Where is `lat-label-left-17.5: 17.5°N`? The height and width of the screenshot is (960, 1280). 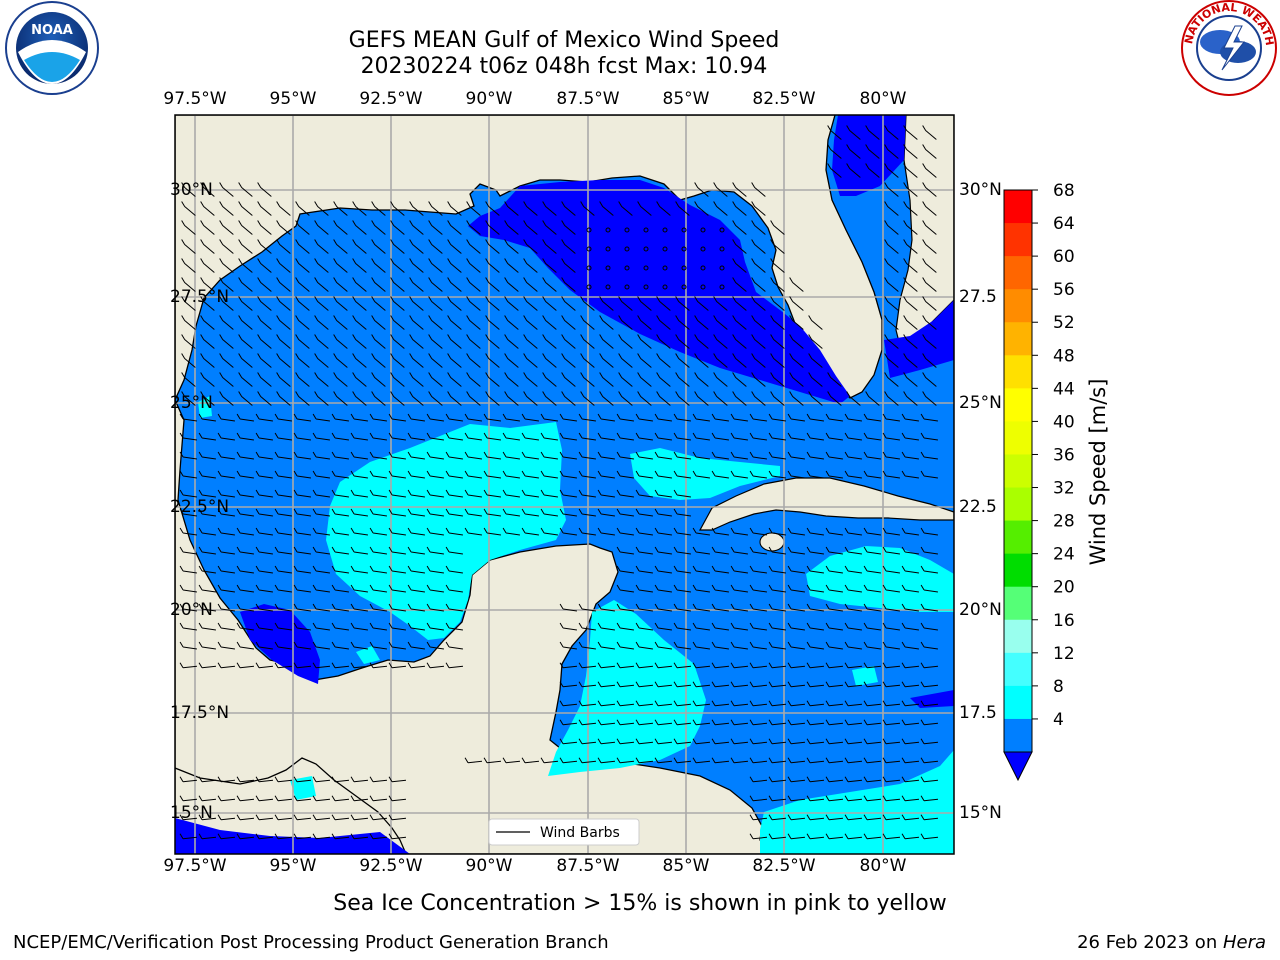
lat-label-left-17.5: 17.5°N is located at coordinates (200, 713).